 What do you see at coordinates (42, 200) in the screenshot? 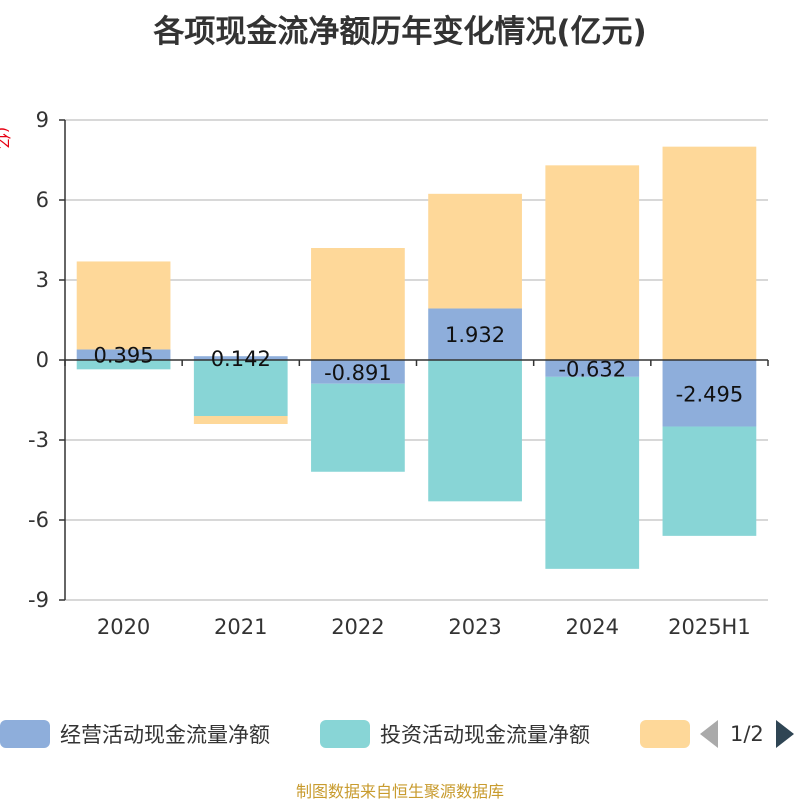
I see `y-tick-label: 6` at bounding box center [42, 200].